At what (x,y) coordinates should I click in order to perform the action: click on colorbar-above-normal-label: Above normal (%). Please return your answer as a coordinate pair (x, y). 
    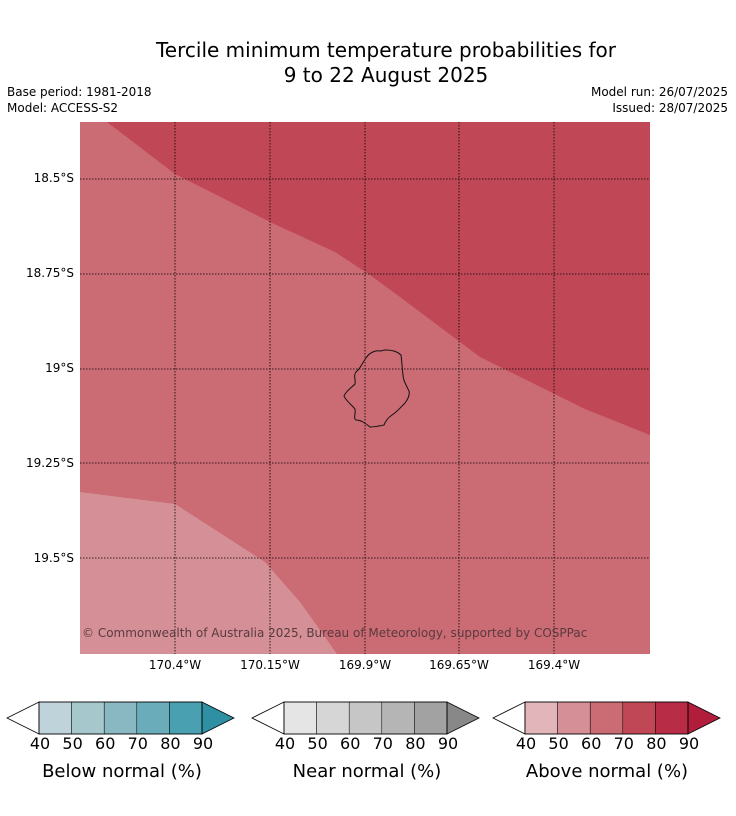
    Looking at the image, I should click on (607, 771).